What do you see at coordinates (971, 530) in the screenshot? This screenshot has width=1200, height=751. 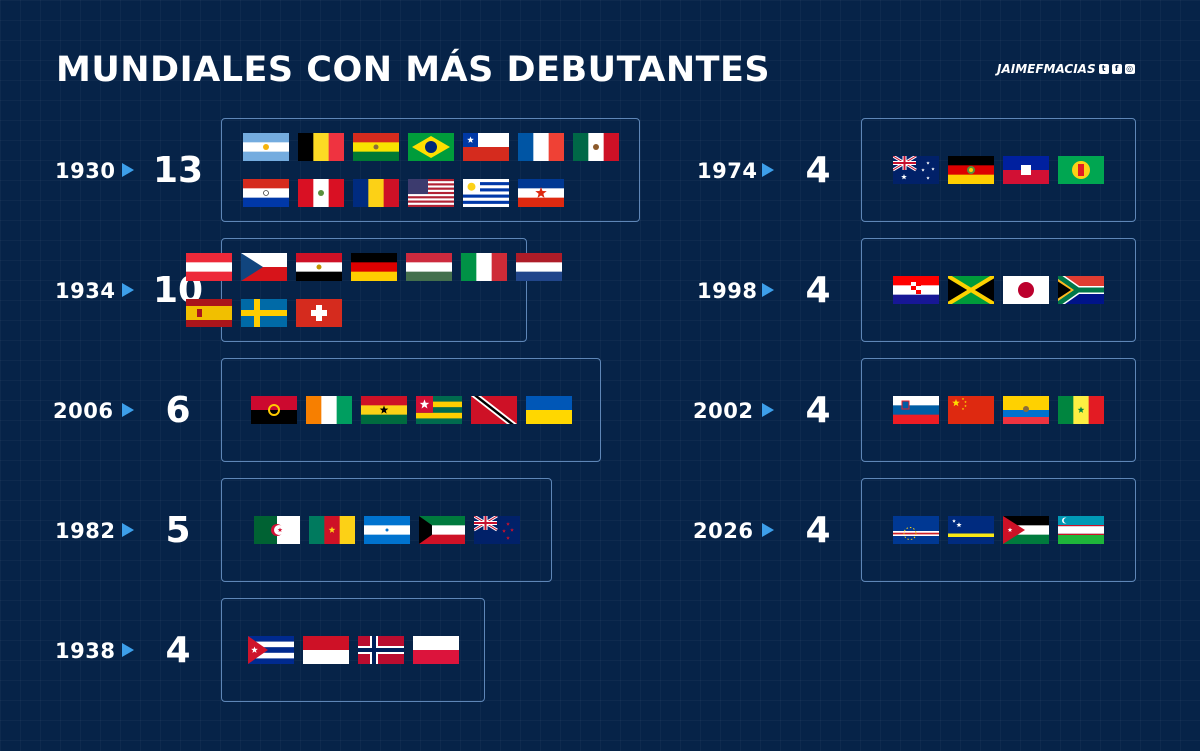 I see `flag-curacao-icon` at bounding box center [971, 530].